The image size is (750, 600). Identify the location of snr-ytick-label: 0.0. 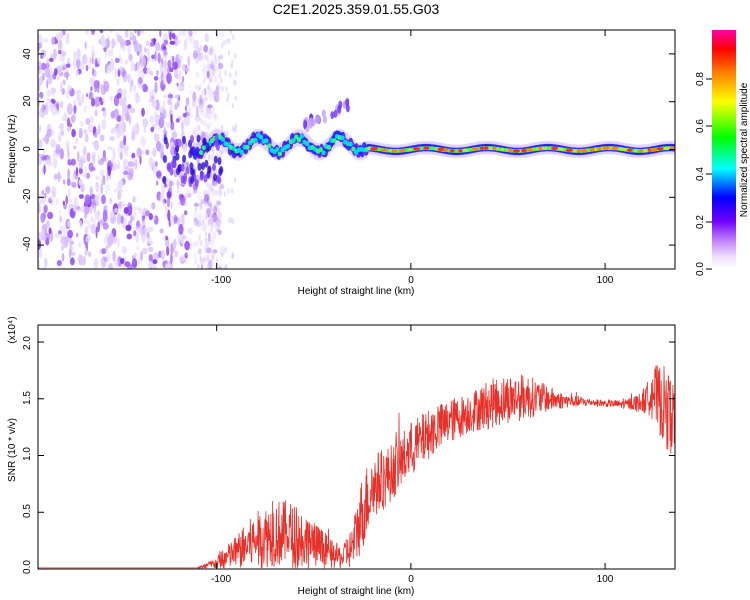
(27, 567).